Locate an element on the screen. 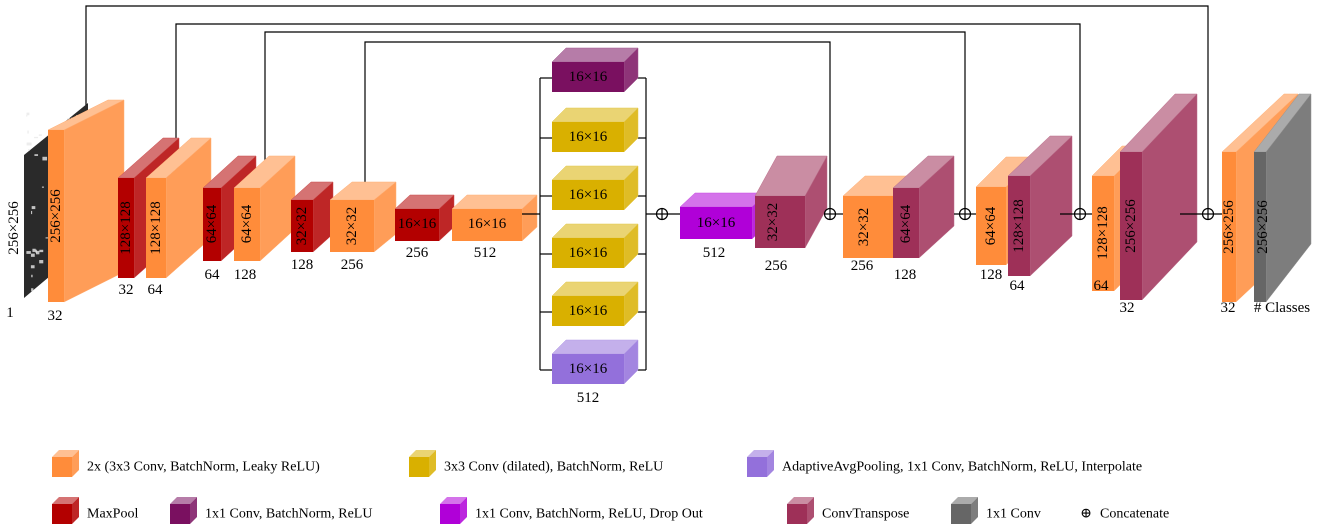  pool4-channels: 256 is located at coordinates (417, 253).